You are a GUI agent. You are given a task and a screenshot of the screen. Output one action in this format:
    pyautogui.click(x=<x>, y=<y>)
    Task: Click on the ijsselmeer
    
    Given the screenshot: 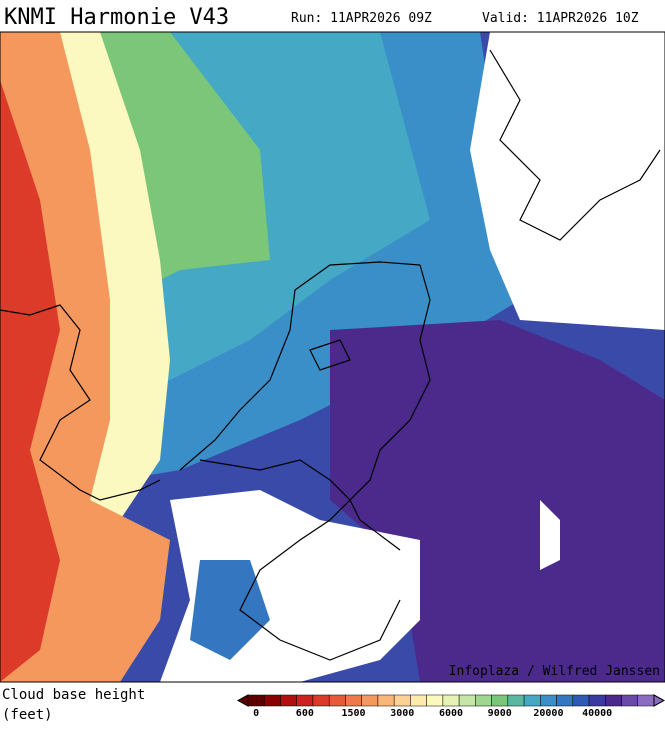 What is the action you would take?
    pyautogui.click(x=330, y=355)
    